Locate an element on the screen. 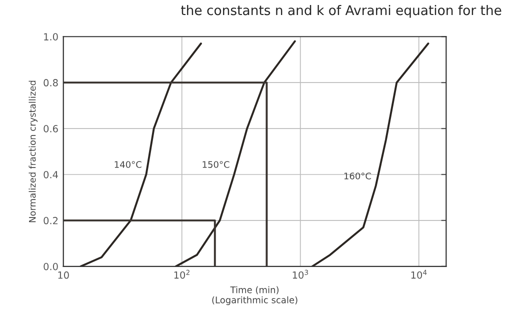  y-tick-label: 0.6 is located at coordinates (51, 128).